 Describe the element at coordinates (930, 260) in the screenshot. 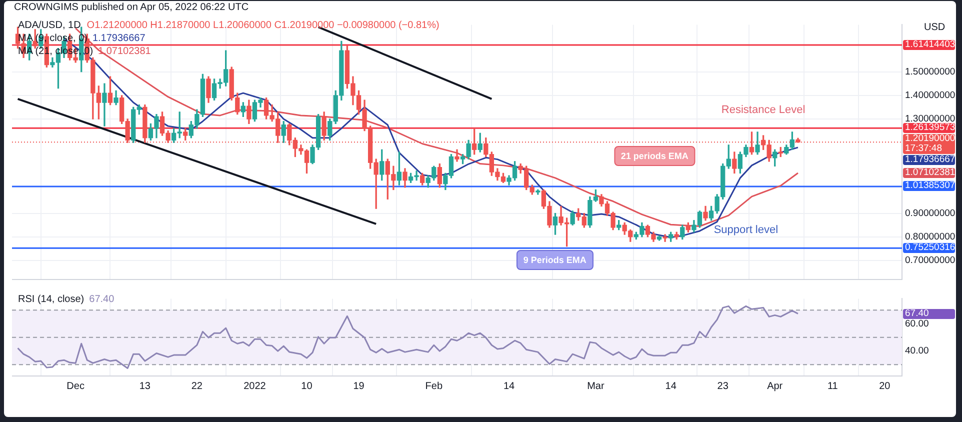

I see `y-tick-label: 0.70000000` at that location.